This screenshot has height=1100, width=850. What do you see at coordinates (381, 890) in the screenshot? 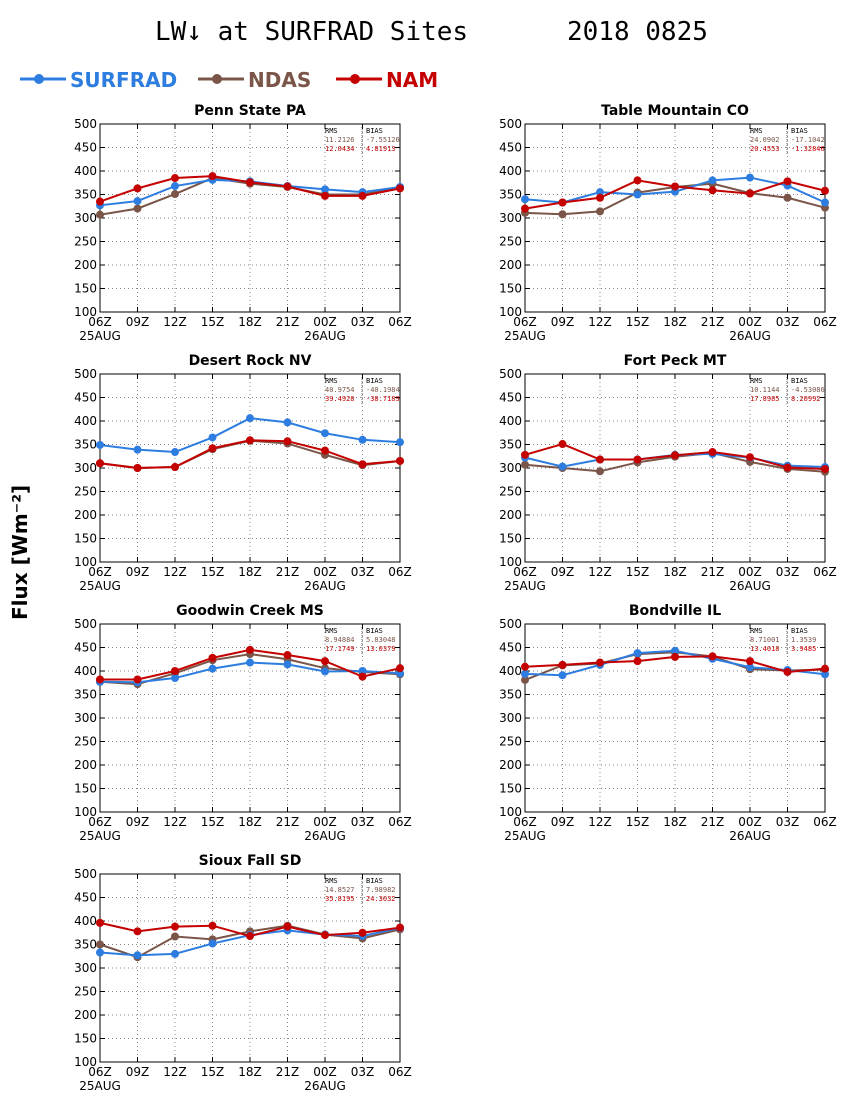
I see `stats-ndas-bias: 7.98982` at bounding box center [381, 890].